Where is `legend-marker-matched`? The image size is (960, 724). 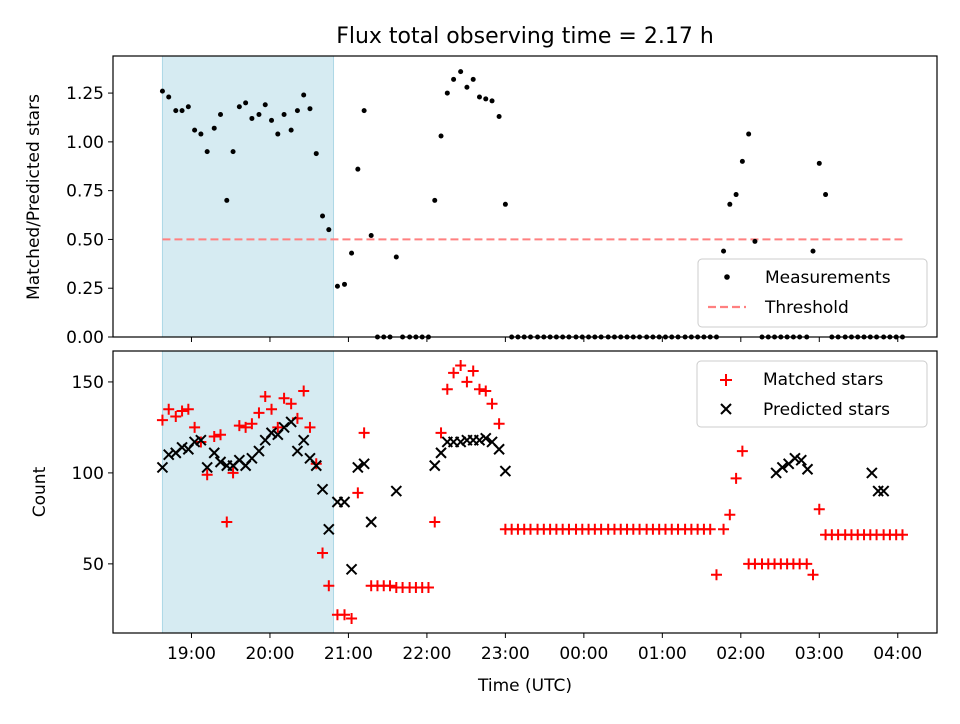
legend-marker-matched is located at coordinates (726, 380).